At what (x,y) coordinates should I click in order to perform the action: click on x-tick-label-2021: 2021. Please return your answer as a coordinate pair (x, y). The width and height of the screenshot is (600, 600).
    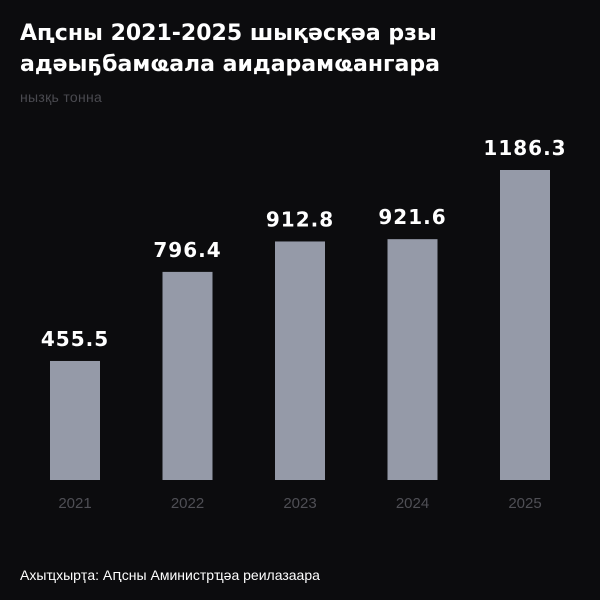
    Looking at the image, I should click on (74, 503).